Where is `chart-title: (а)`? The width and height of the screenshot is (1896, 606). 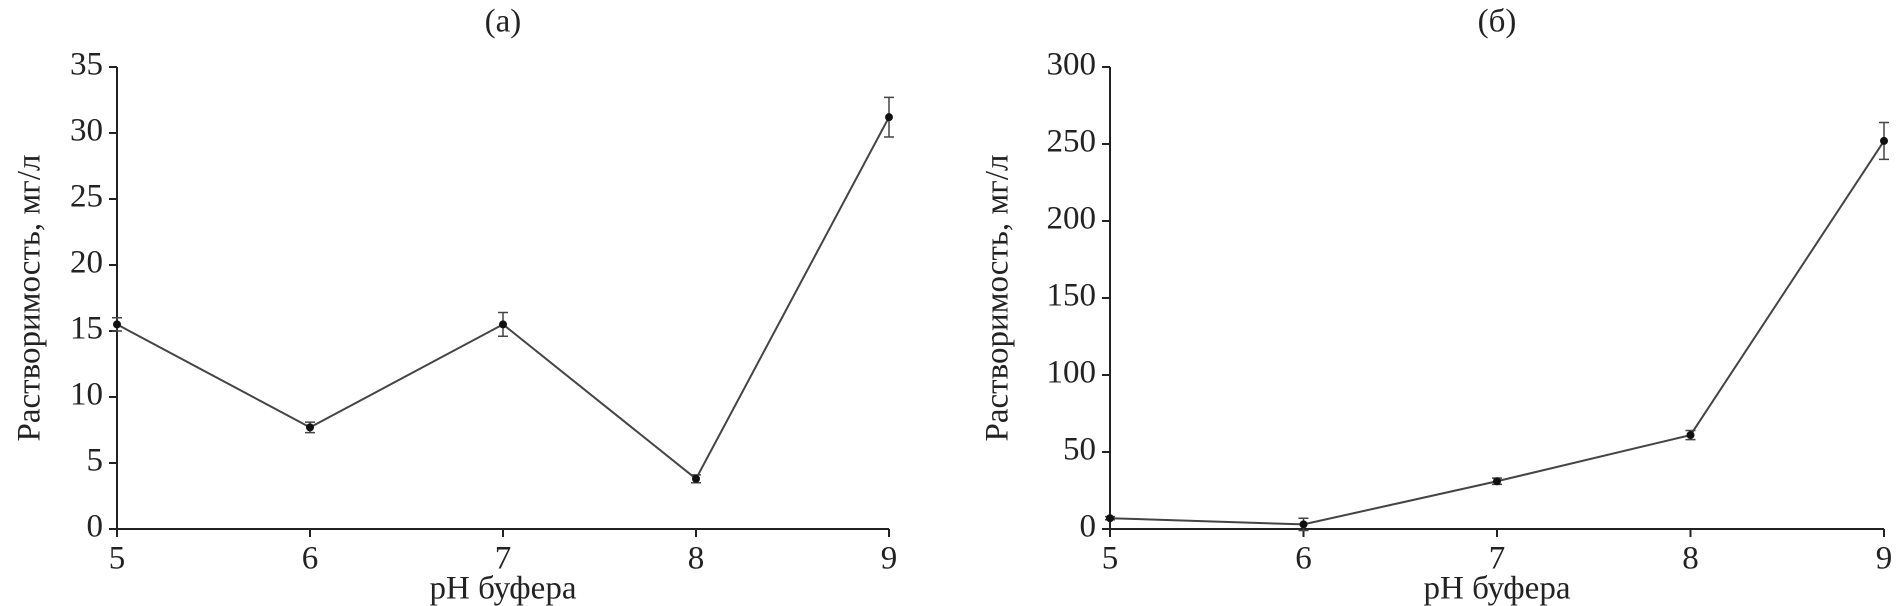
chart-title: (а) is located at coordinates (503, 22).